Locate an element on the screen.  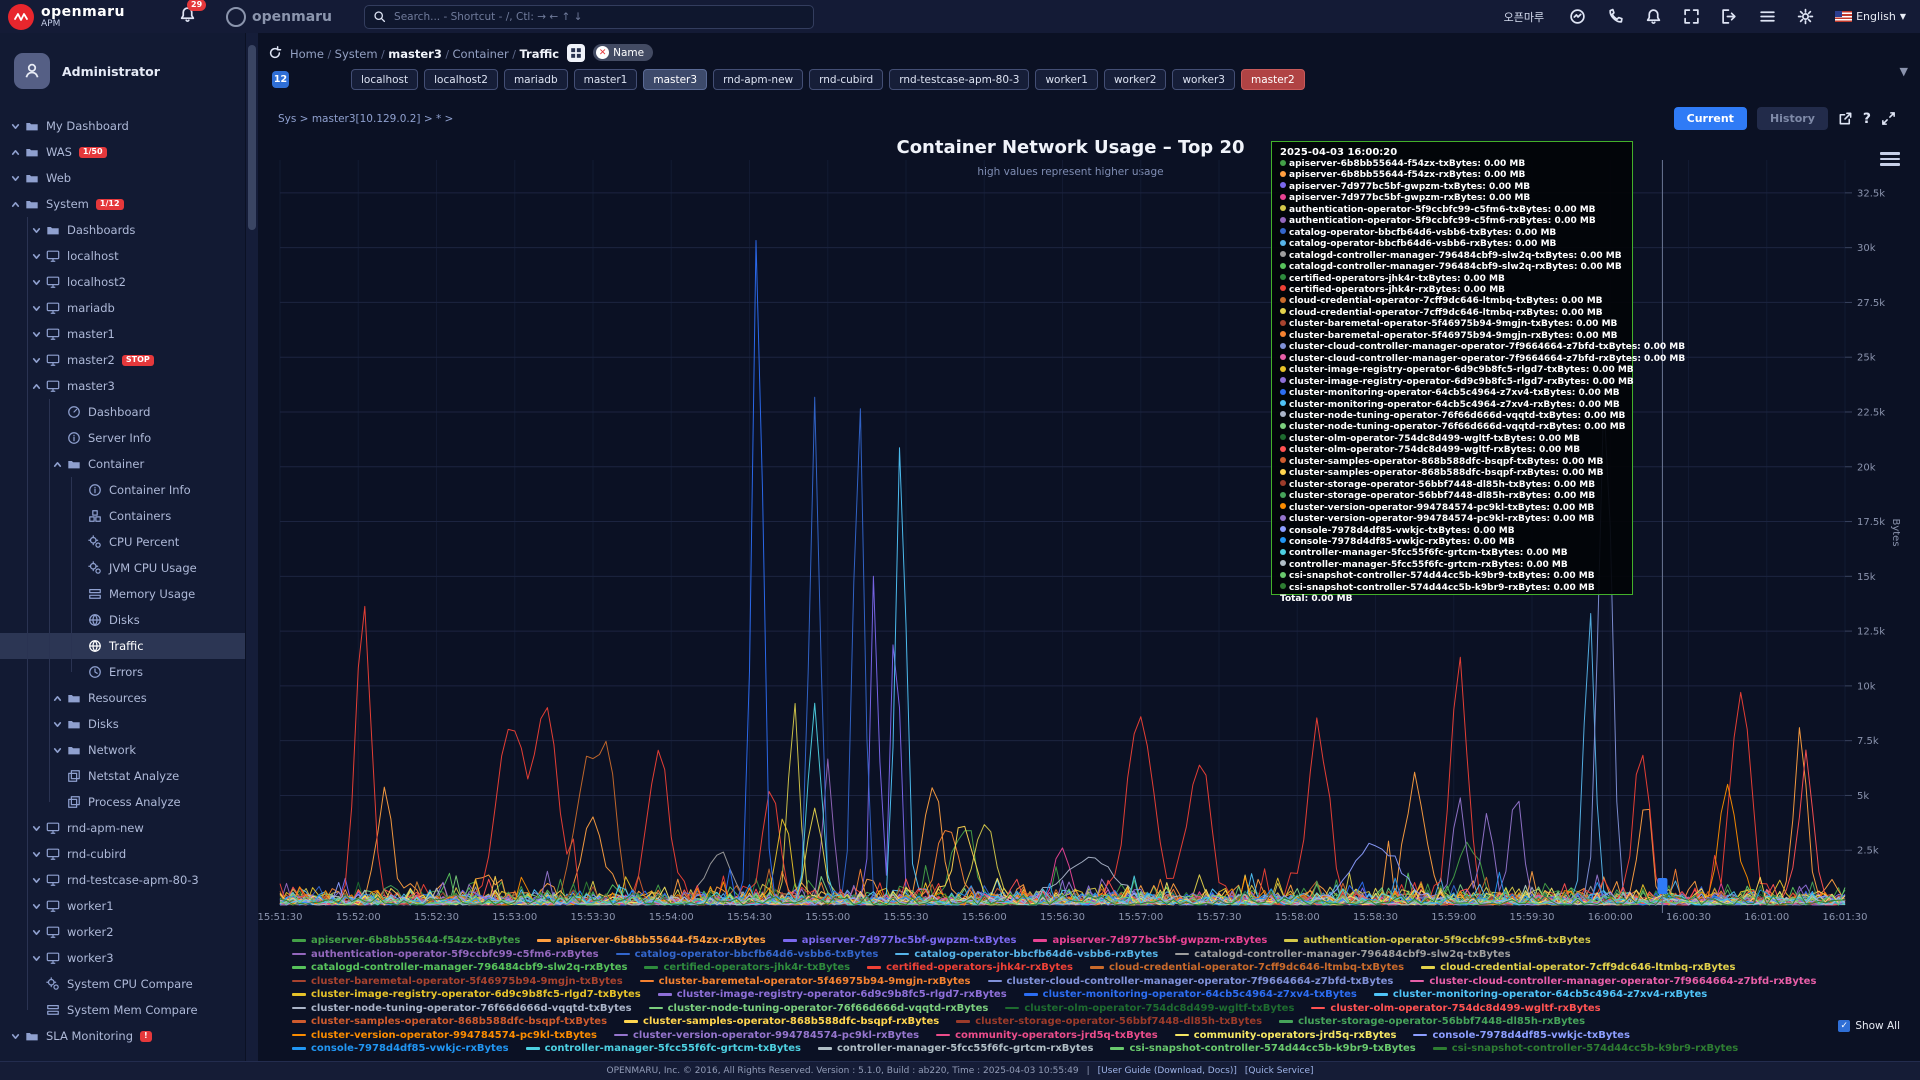
scrollbar-track is located at coordinates (252, 547).